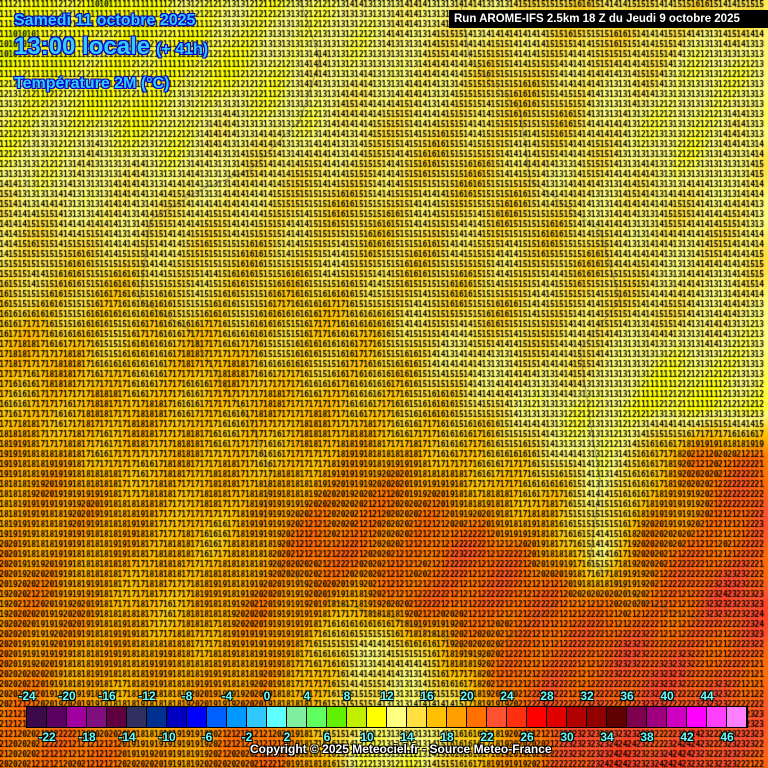 The width and height of the screenshot is (768, 768). Describe the element at coordinates (587, 696) in the screenshot. I see `colorbar-label: 32` at that location.